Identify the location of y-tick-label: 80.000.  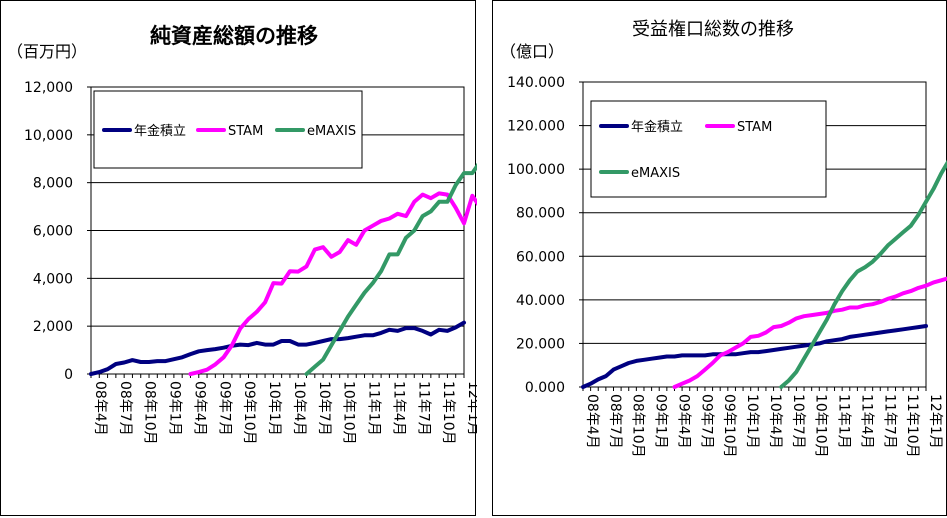
(540, 214).